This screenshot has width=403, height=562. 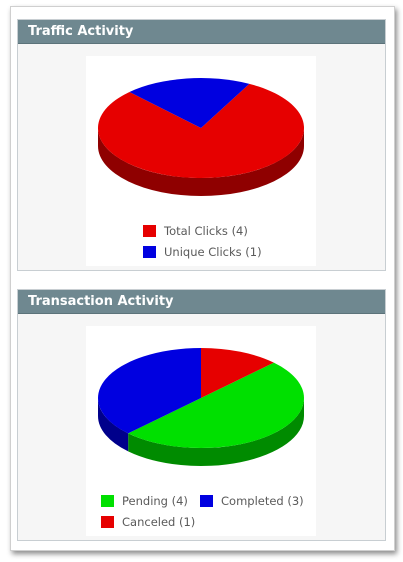 I want to click on legend-swatch-completed, so click(x=206, y=501).